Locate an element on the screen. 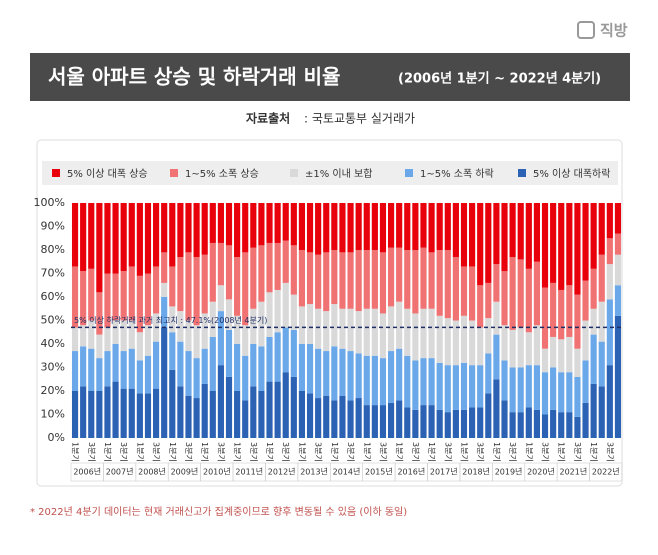  source-text: : 국토교통부 실거래가 is located at coordinates (359, 119).